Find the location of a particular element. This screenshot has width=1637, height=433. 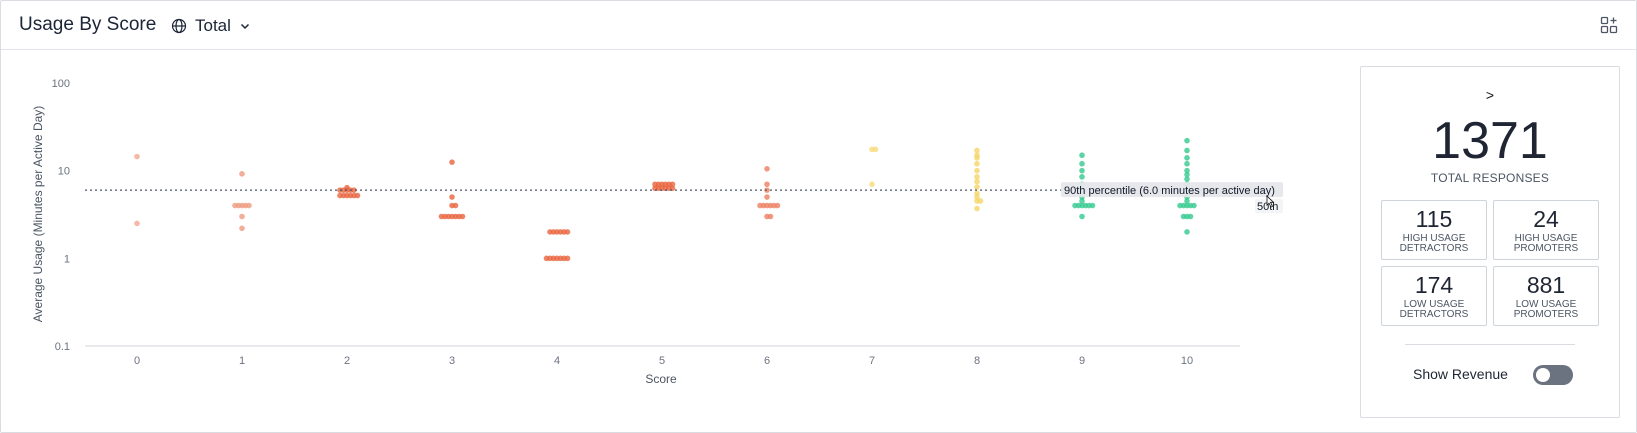

high-usage-promoters-box: 24 HIGH USAGE PROMOTERS is located at coordinates (1546, 230).